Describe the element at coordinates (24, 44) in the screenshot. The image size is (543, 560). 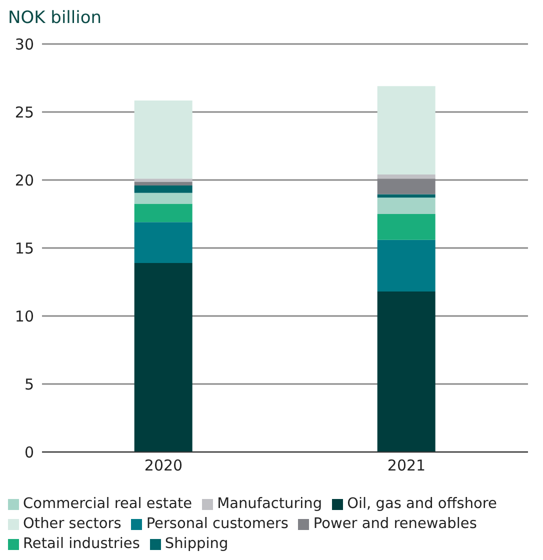
I see `y-tick-label: 30` at that location.